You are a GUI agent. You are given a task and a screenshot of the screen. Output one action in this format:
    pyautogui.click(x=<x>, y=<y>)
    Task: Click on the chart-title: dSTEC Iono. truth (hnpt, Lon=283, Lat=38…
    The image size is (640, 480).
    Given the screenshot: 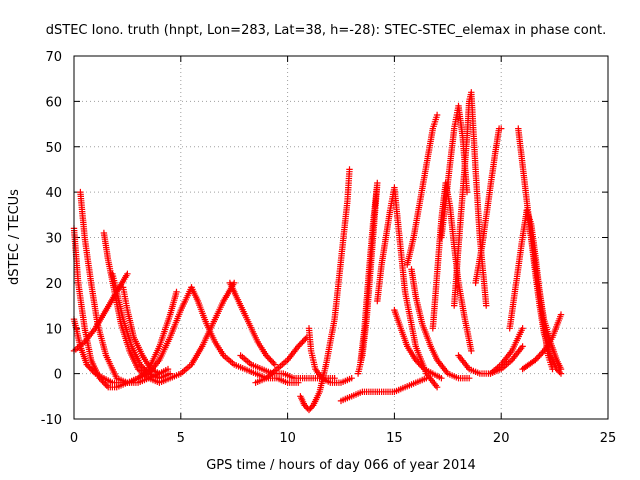 What is the action you would take?
    pyautogui.click(x=326, y=30)
    